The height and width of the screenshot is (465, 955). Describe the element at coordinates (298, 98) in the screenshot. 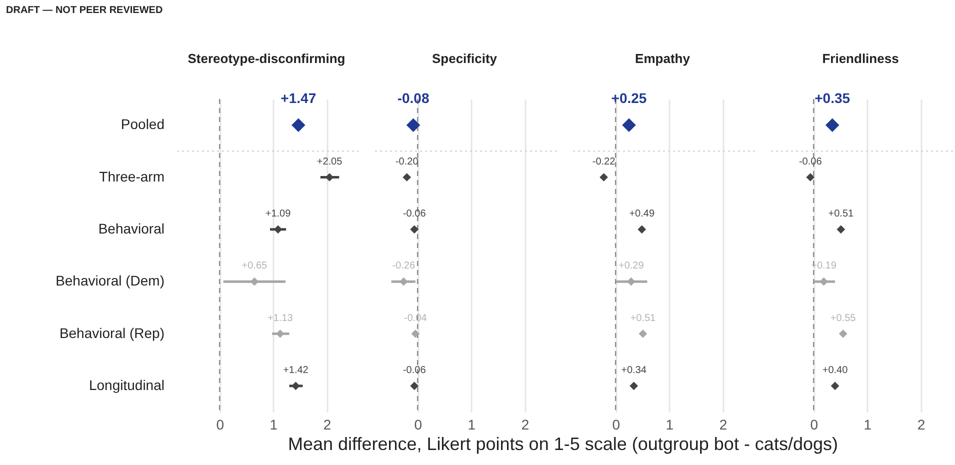

I see `data-label: +1.47` at that location.